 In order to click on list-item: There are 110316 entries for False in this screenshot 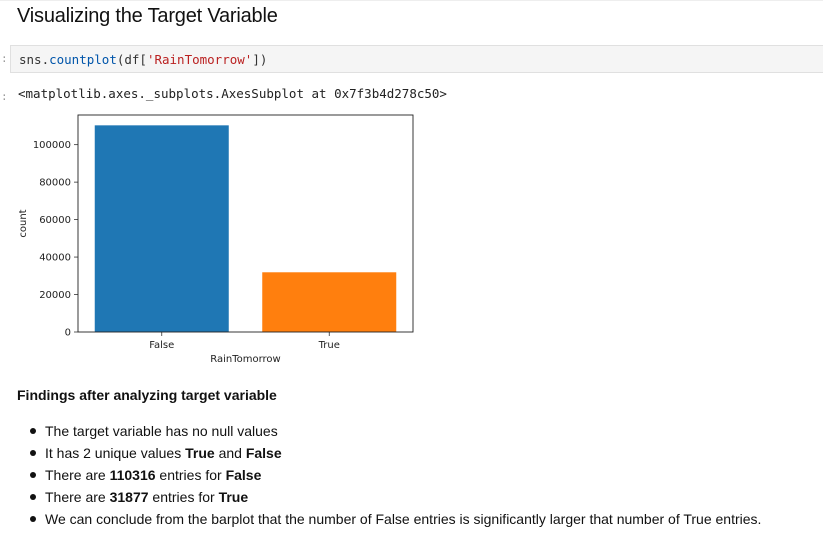, I will do `click(389, 477)`.